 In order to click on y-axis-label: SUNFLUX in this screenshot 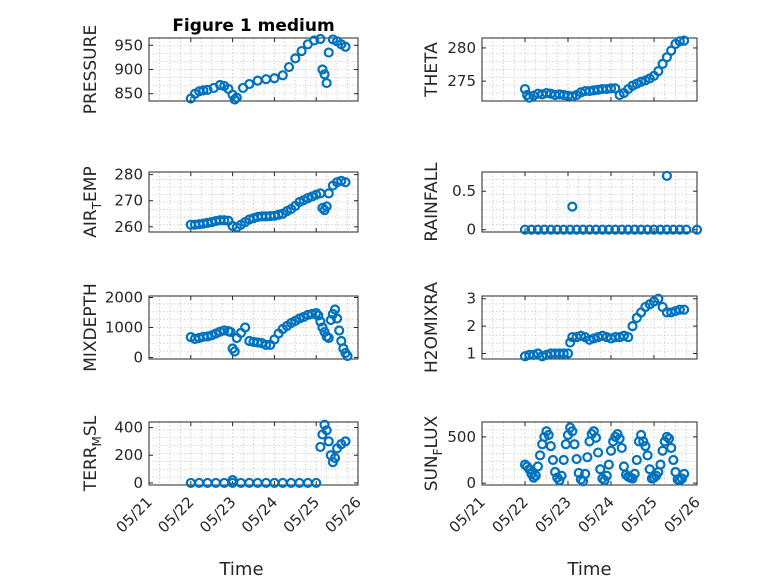, I will do `click(433, 453)`.